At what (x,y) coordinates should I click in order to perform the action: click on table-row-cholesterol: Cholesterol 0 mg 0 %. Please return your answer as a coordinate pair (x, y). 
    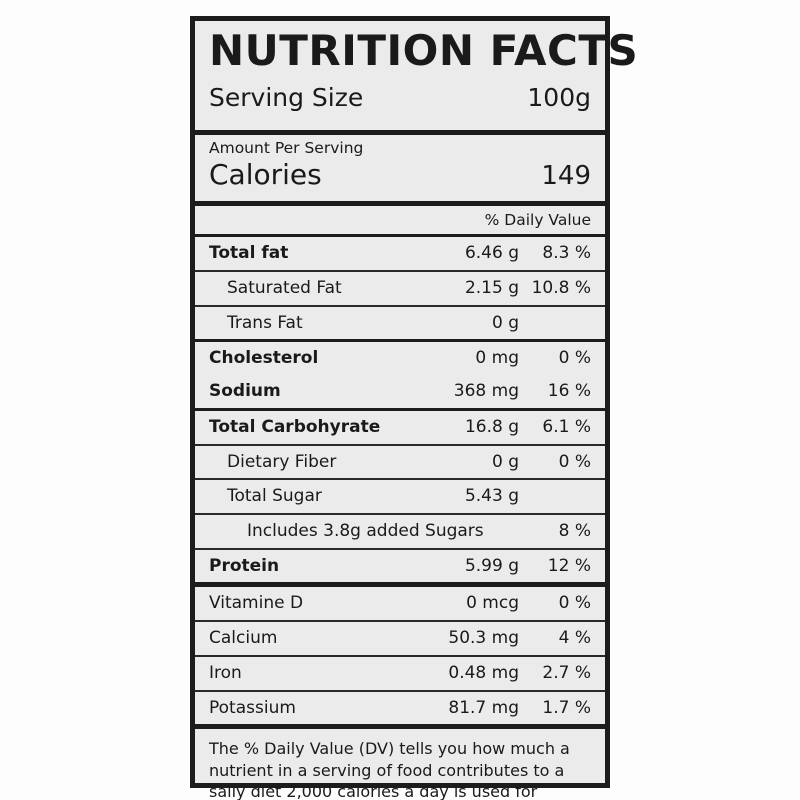
    Looking at the image, I should click on (400, 358).